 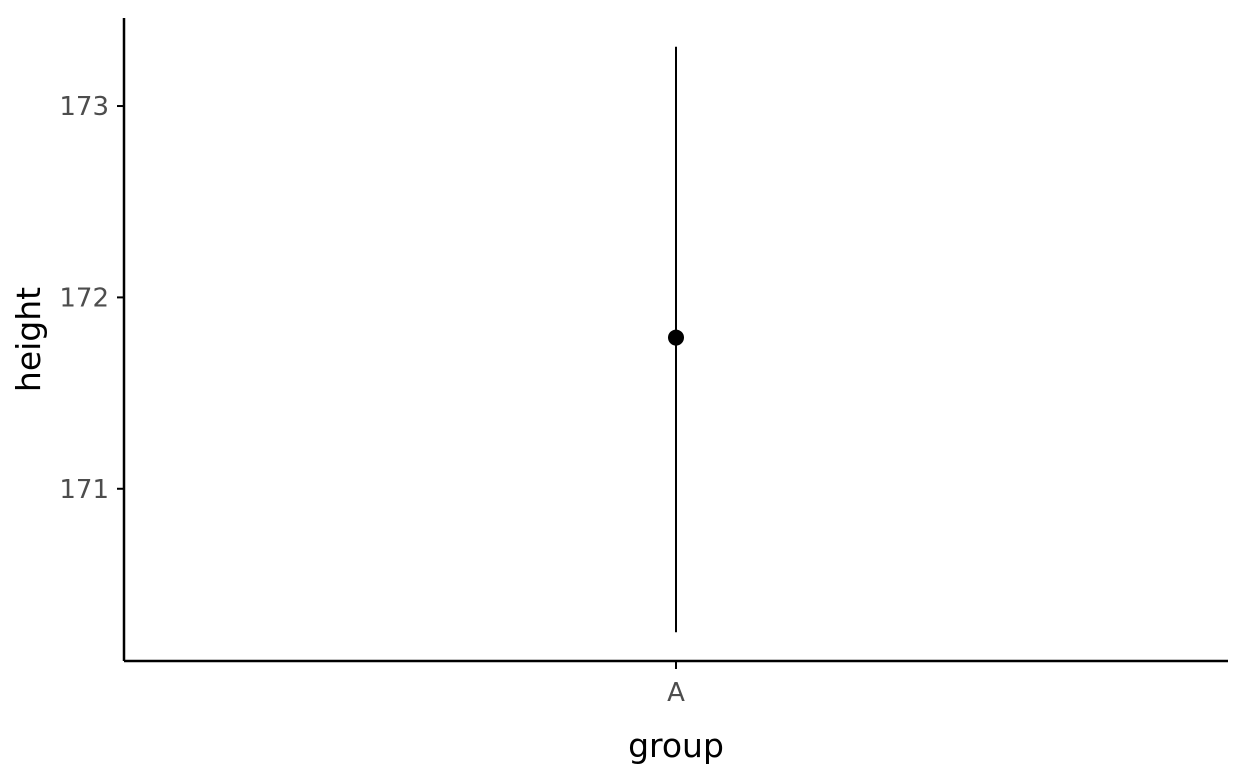 I want to click on y-tick-label: 173, so click(x=84, y=107).